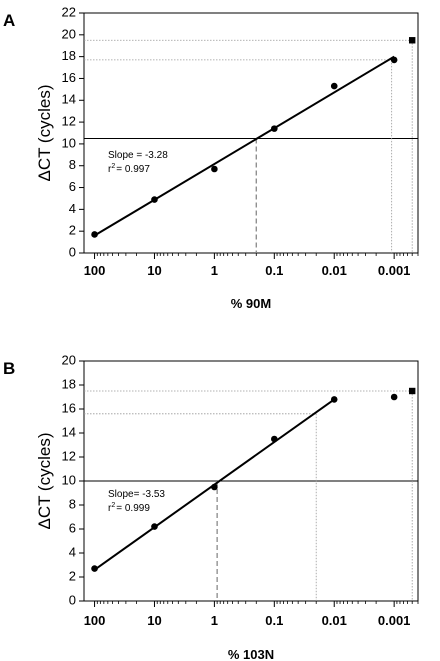 The width and height of the screenshot is (440, 661). What do you see at coordinates (133, 169) in the screenshot?
I see `r2-value: = 0.997` at bounding box center [133, 169].